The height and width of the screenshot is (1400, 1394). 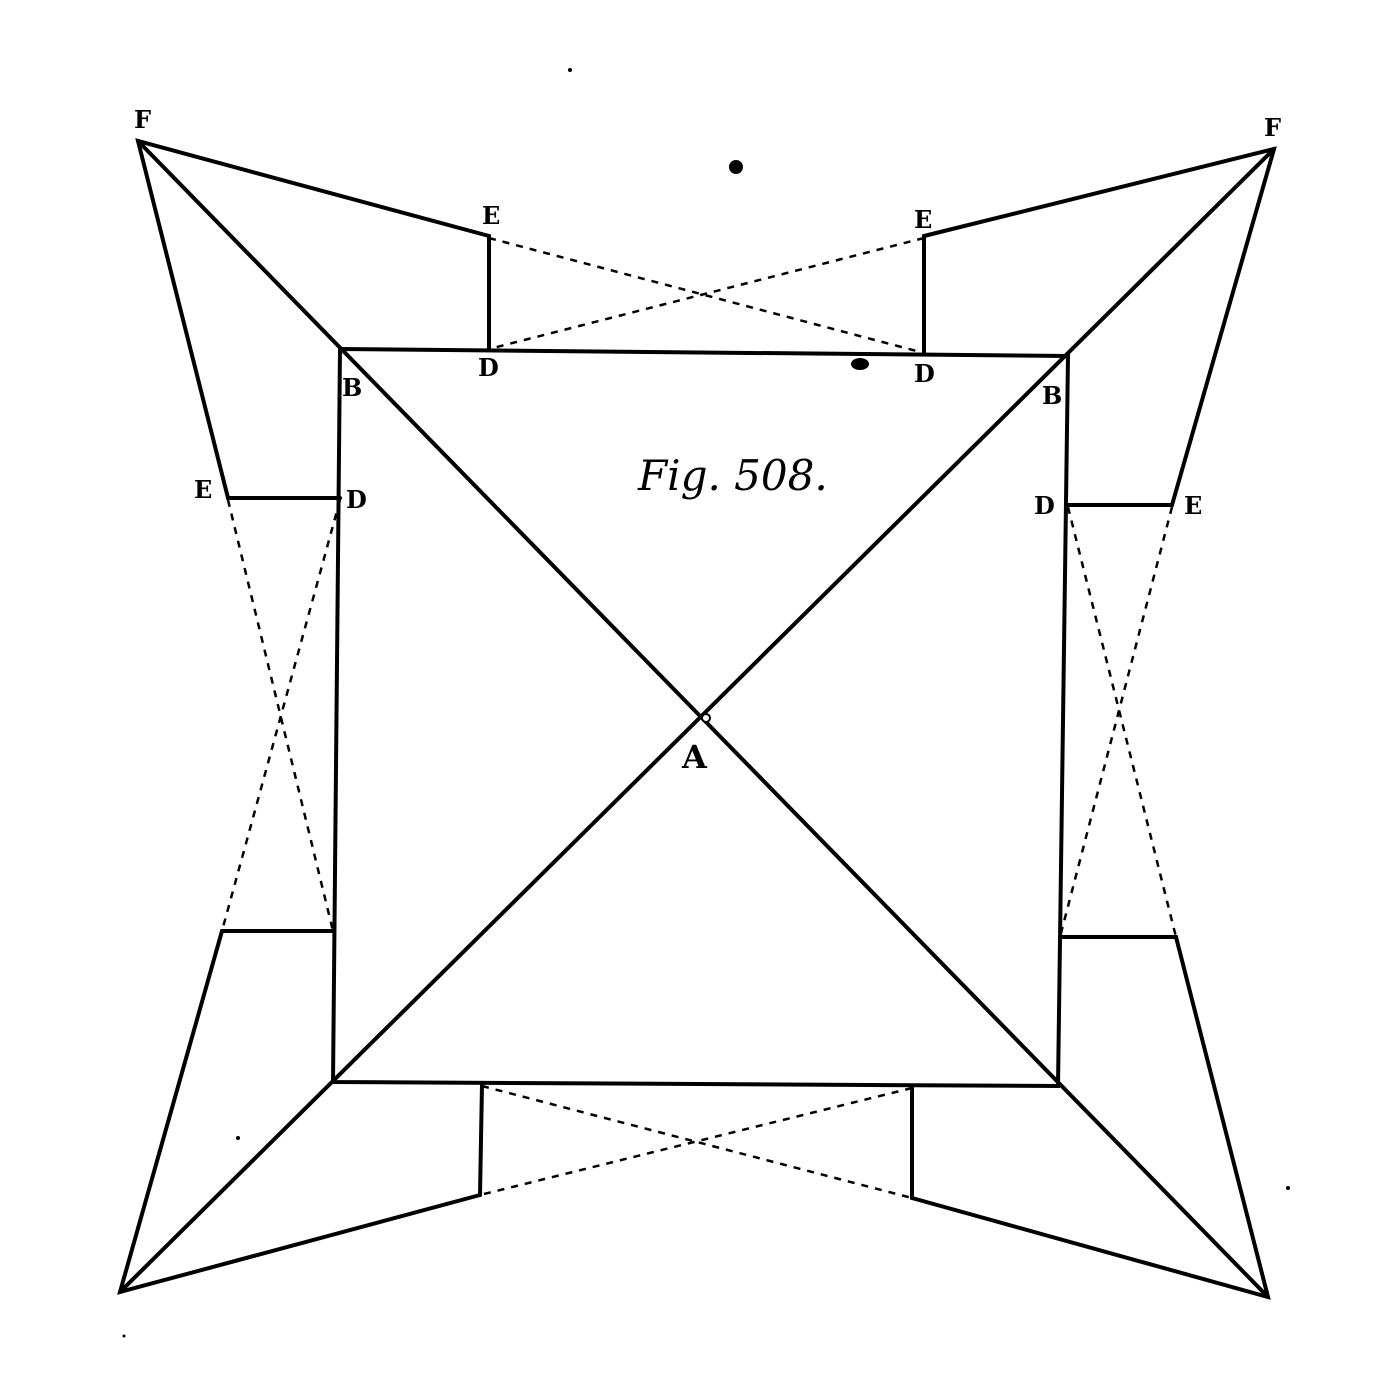 I want to click on label-face-top-left-d: D, so click(x=488, y=367).